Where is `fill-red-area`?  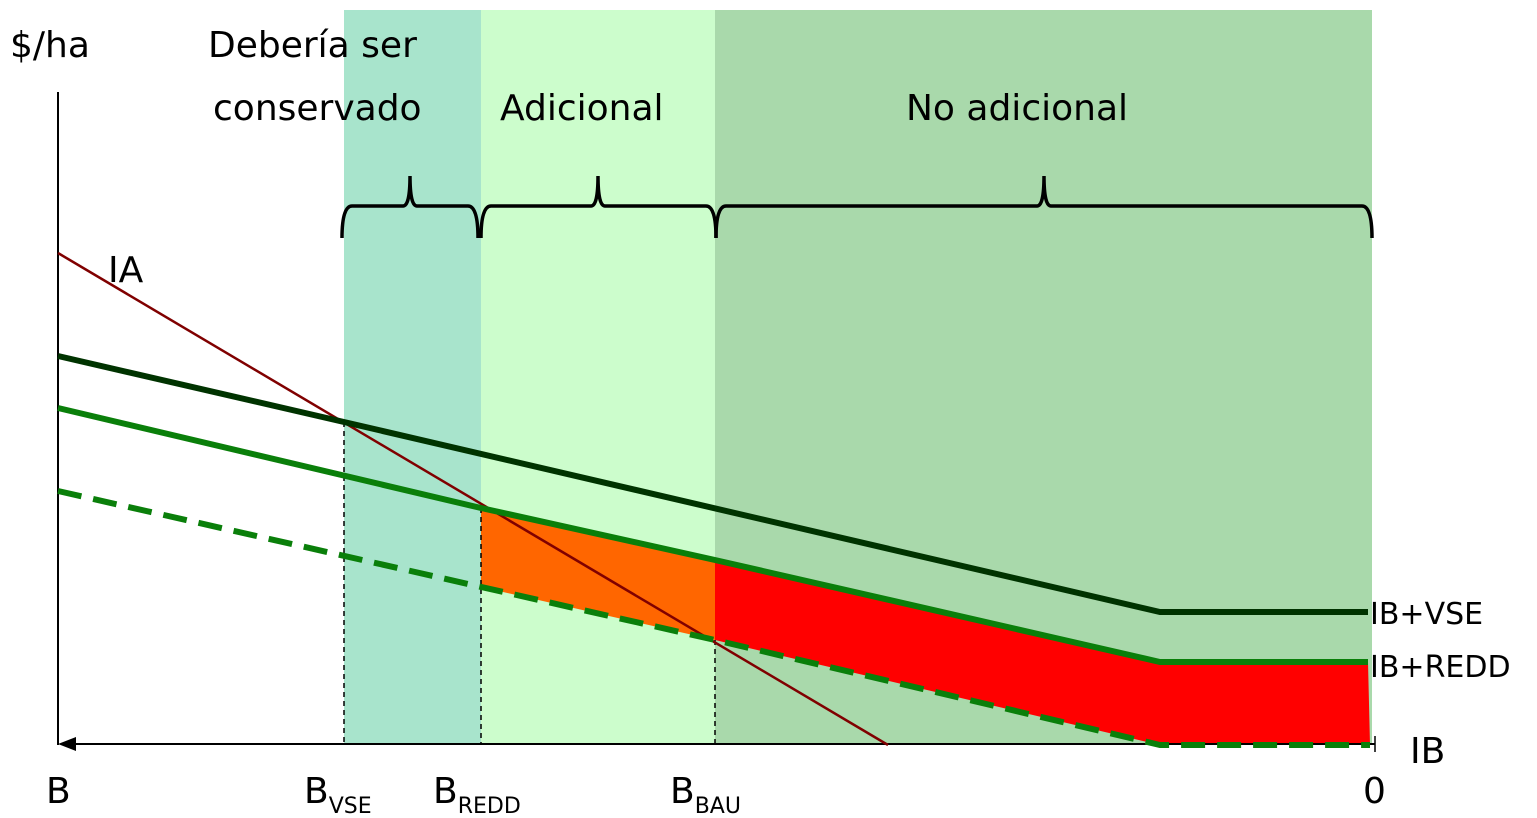 fill-red-area is located at coordinates (1042, 652).